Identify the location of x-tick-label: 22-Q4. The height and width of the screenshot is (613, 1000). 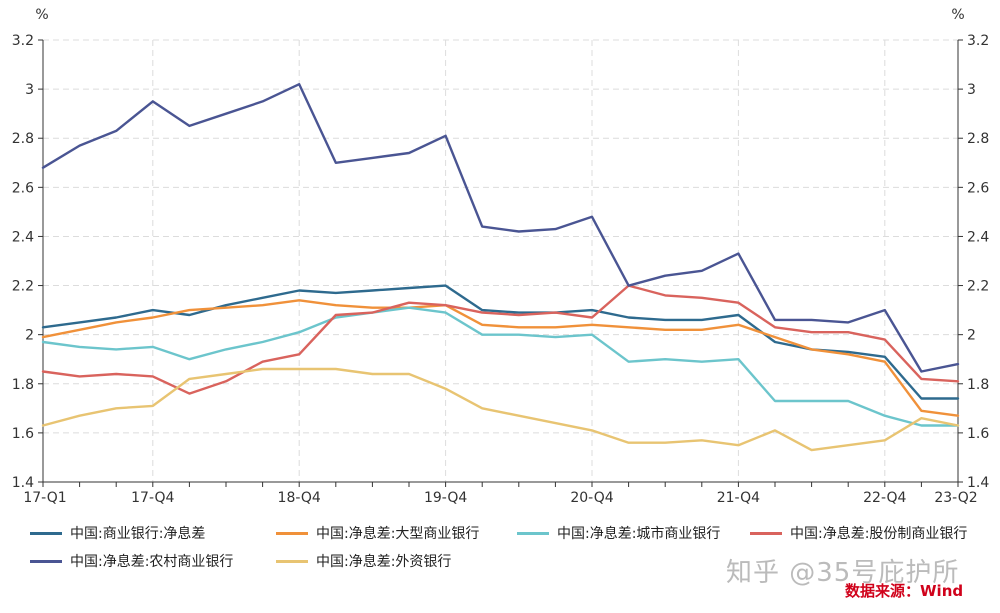
(884, 498).